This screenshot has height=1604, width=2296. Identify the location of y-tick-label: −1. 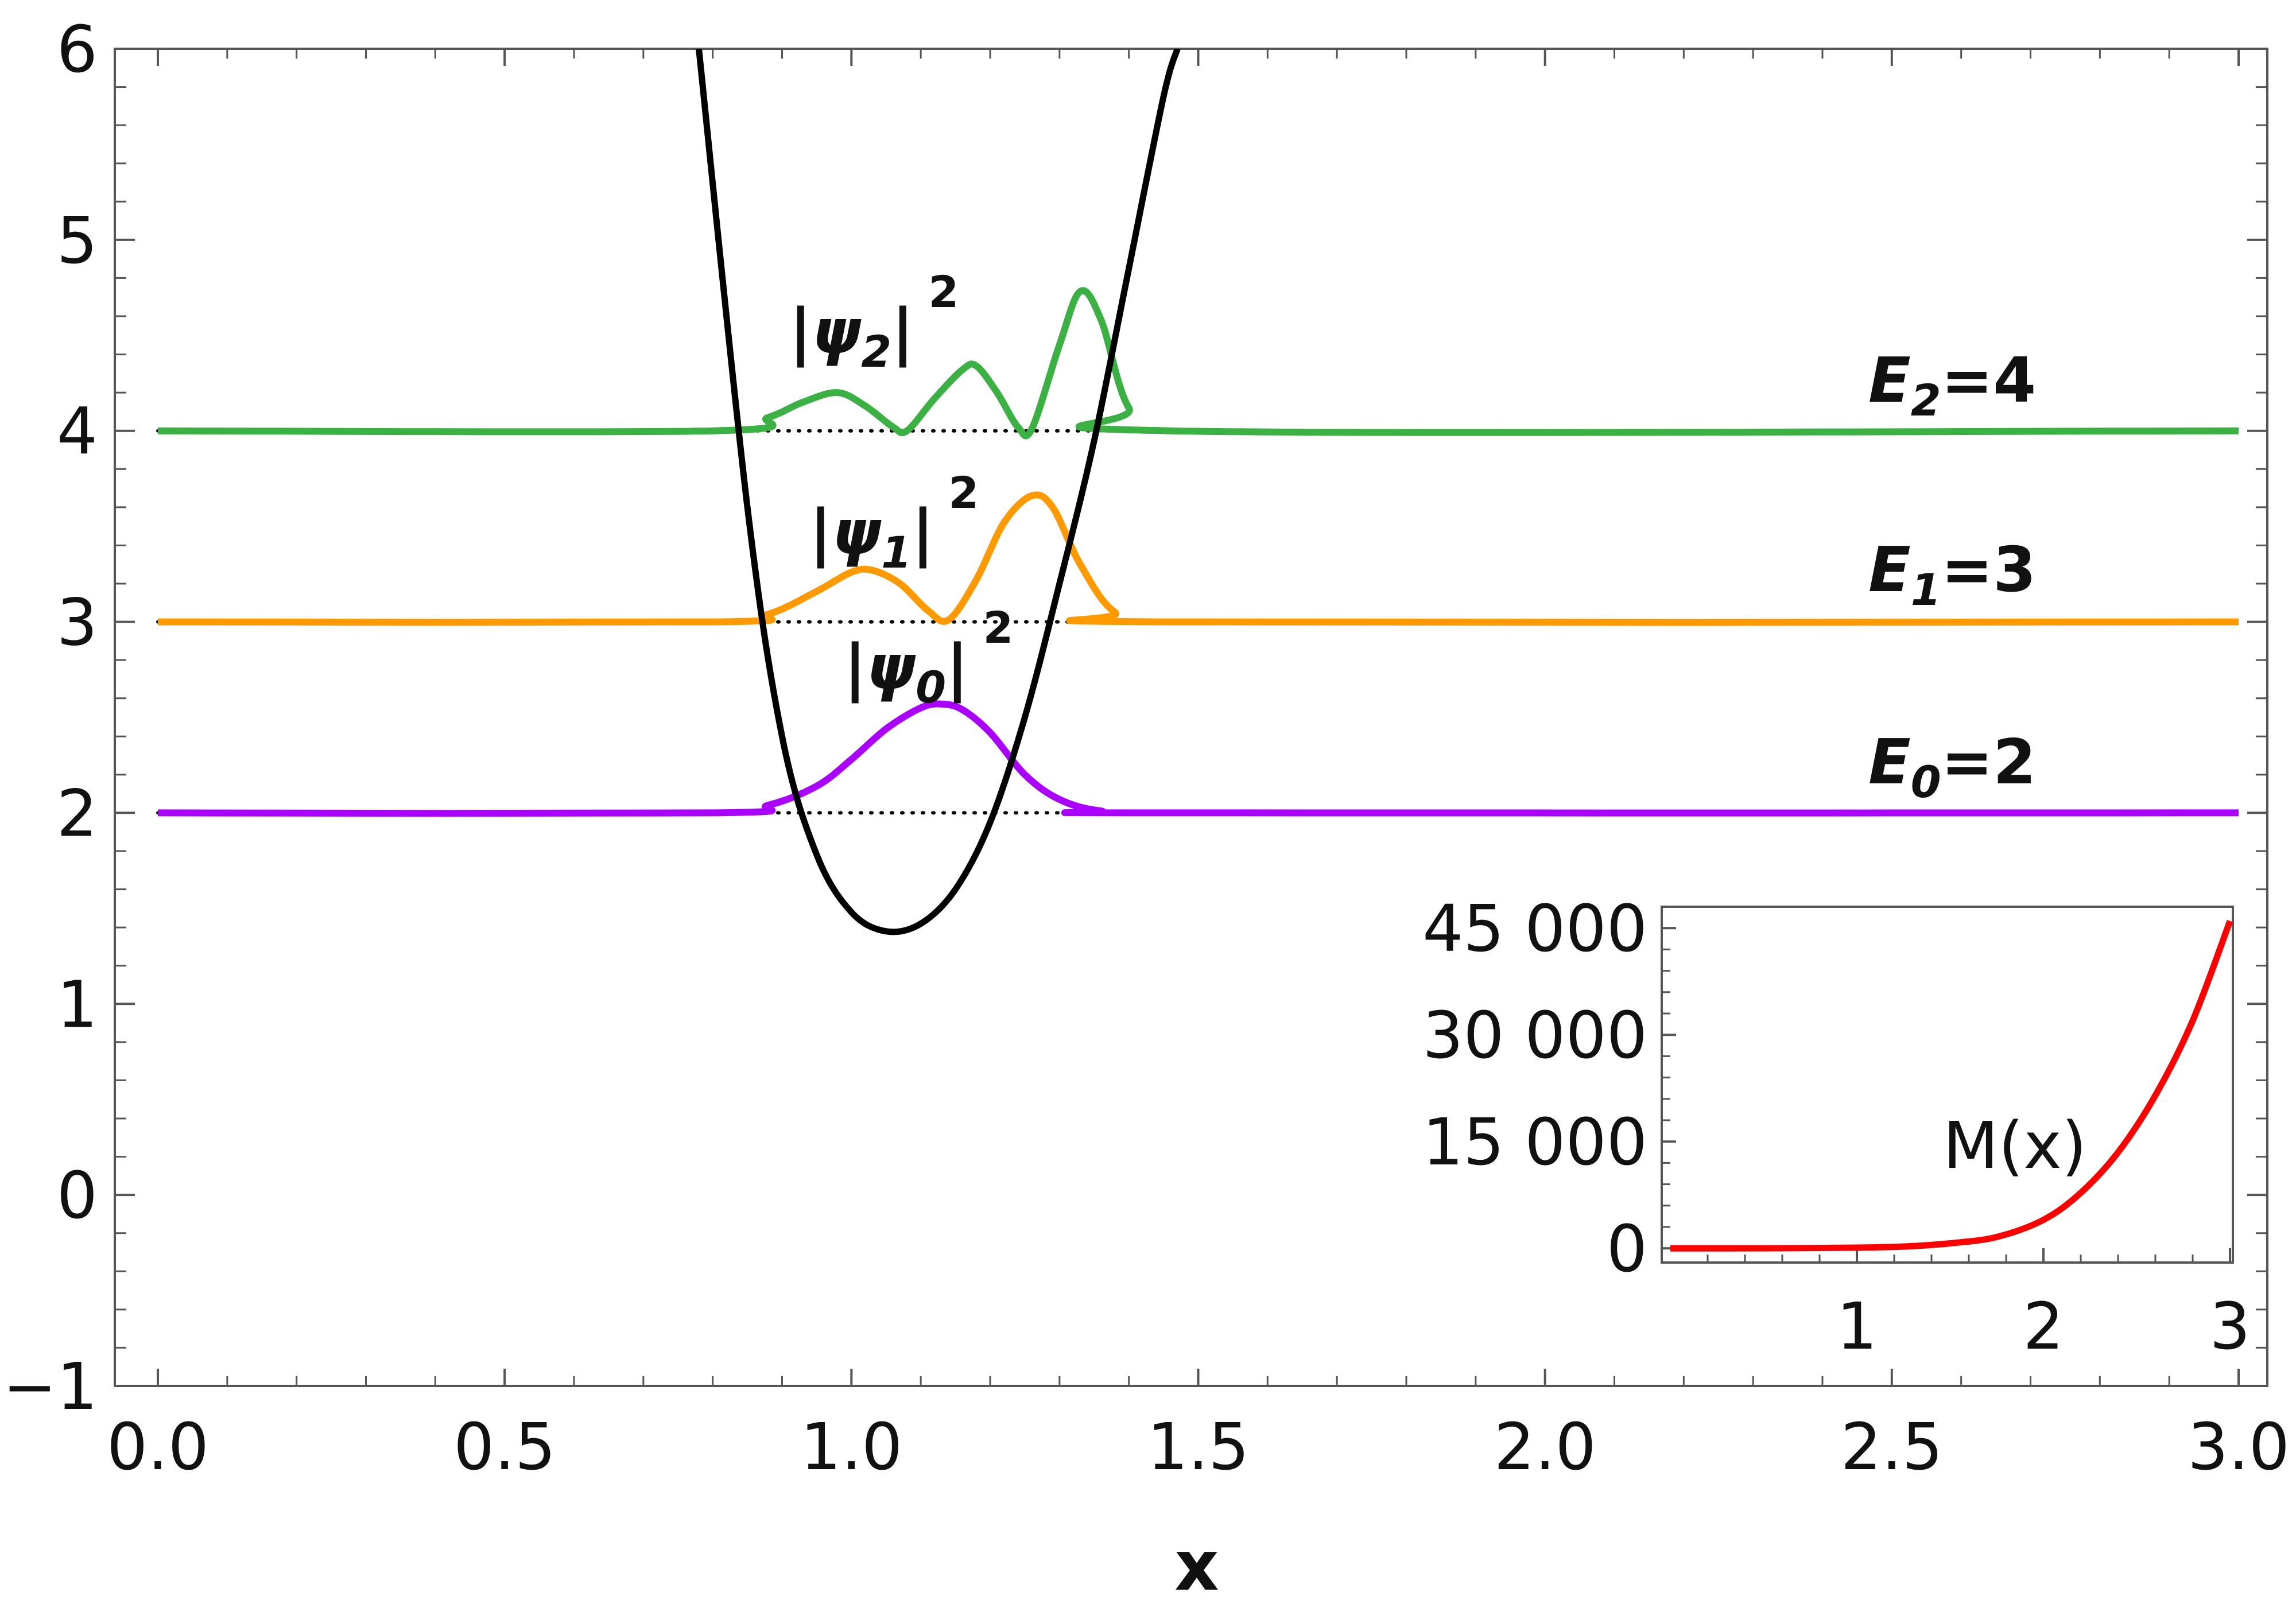
(50, 1387).